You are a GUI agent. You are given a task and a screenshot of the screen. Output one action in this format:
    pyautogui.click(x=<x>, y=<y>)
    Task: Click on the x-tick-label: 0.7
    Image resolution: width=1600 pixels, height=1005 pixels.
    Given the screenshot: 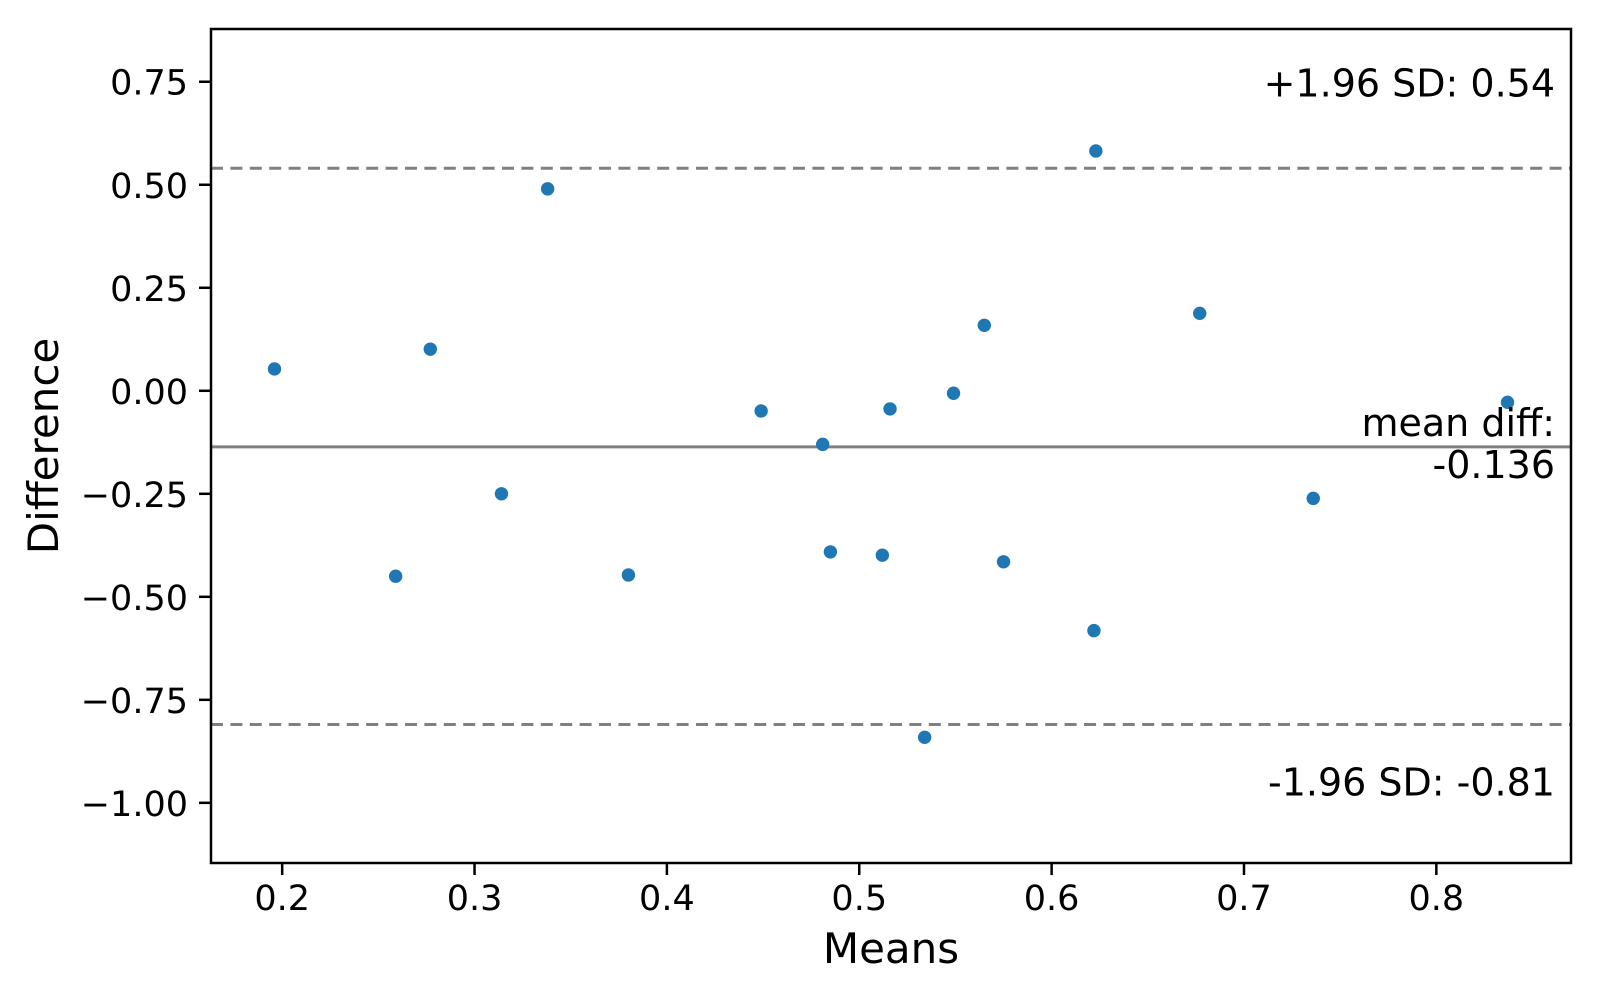 What is the action you would take?
    pyautogui.click(x=1244, y=899)
    